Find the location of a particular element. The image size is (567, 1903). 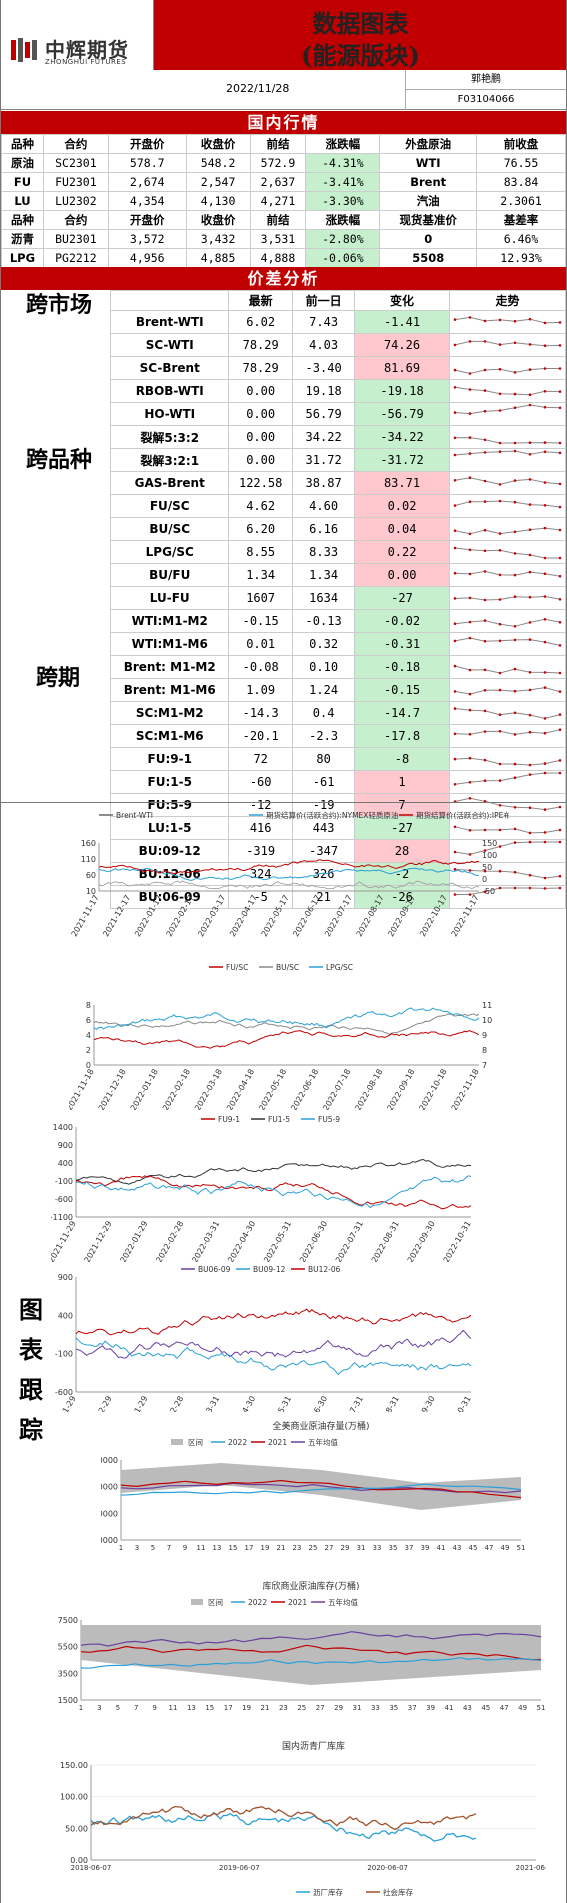

market-cell: WTI is located at coordinates (428, 163).